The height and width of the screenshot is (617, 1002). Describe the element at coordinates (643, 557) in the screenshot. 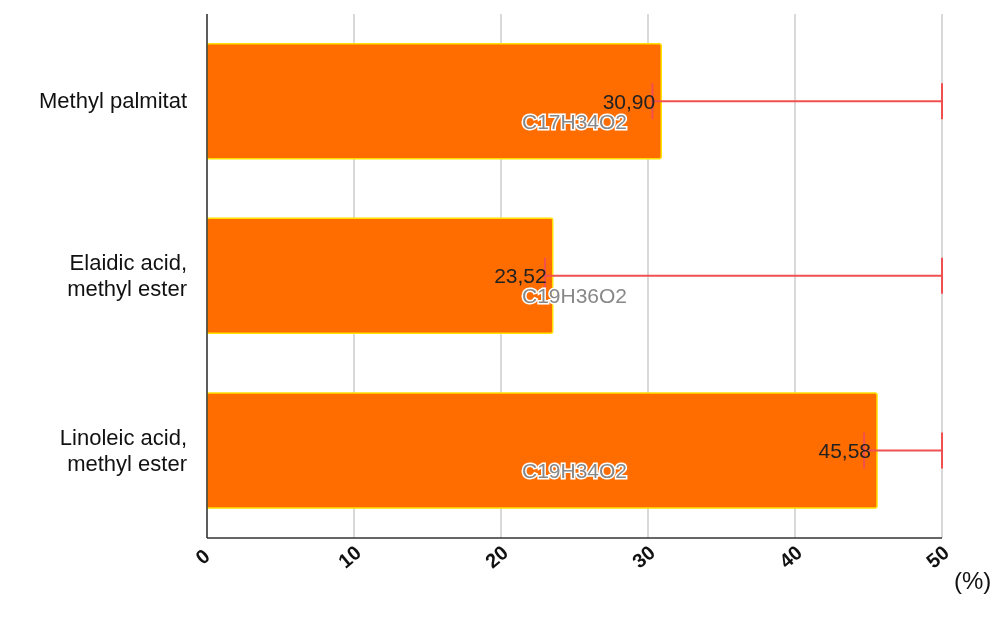

I see `x-tick-label: 30` at that location.